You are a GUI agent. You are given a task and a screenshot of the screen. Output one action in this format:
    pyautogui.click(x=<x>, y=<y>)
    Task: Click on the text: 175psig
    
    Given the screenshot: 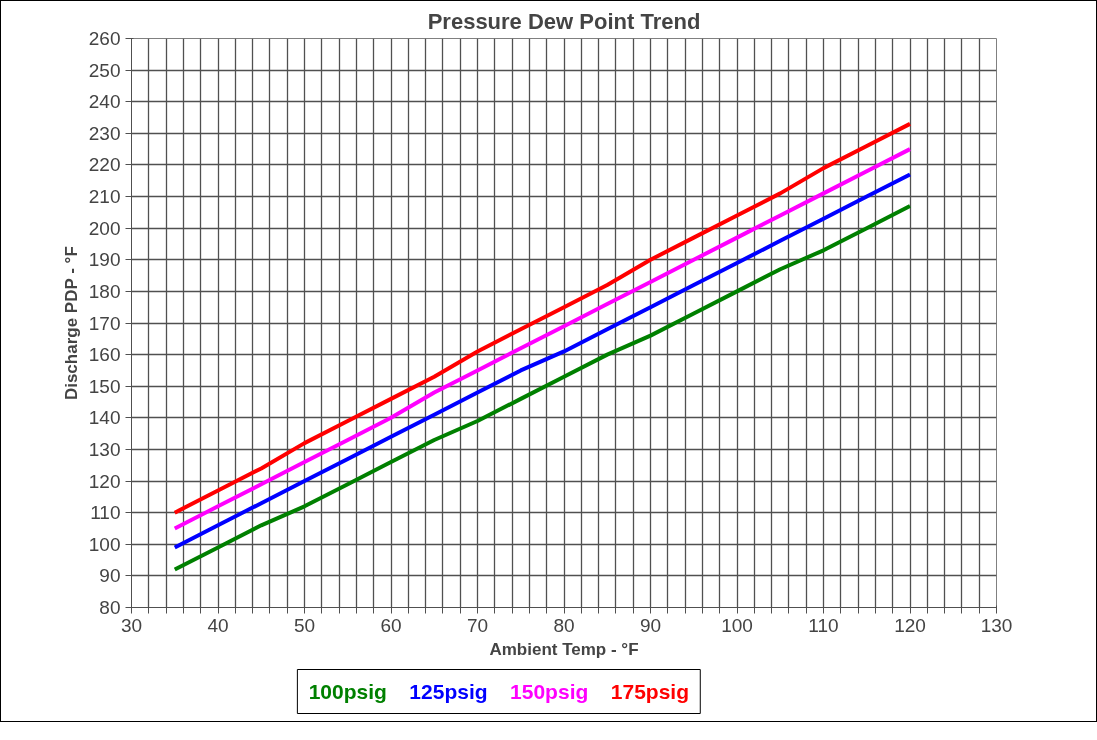 What is the action you would take?
    pyautogui.click(x=650, y=691)
    